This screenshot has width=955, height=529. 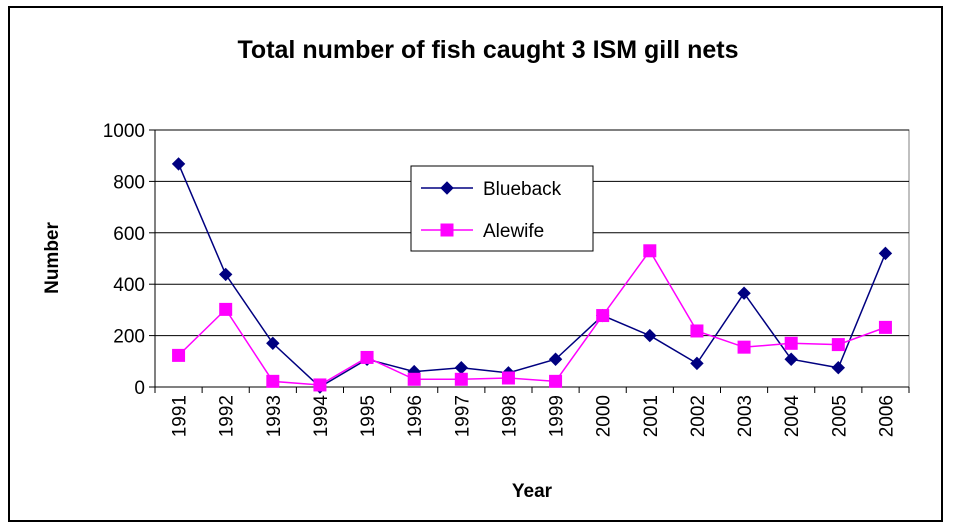 What do you see at coordinates (124, 131) in the screenshot?
I see `y-tick-label: 1000` at bounding box center [124, 131].